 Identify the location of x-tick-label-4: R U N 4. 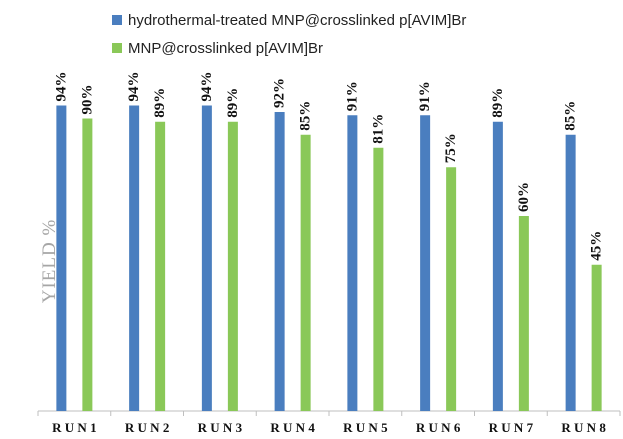
(292, 427).